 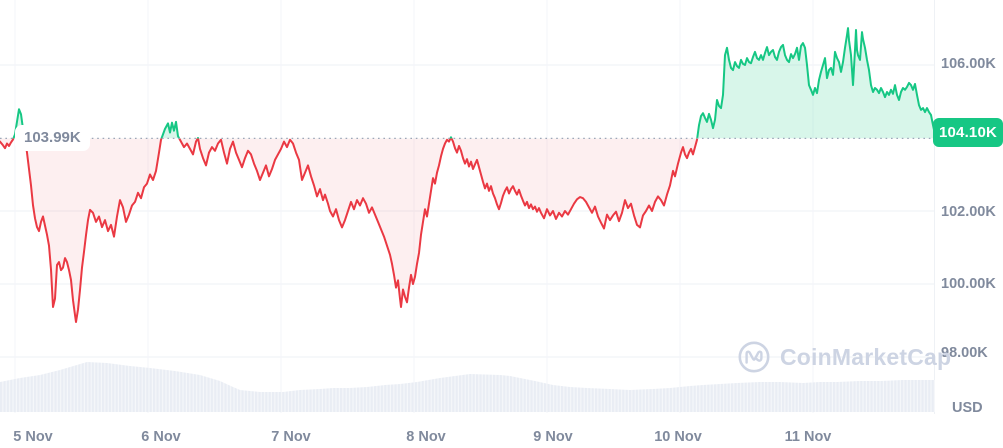 What do you see at coordinates (678, 437) in the screenshot?
I see `x-axis-tick: 10 Nov` at bounding box center [678, 437].